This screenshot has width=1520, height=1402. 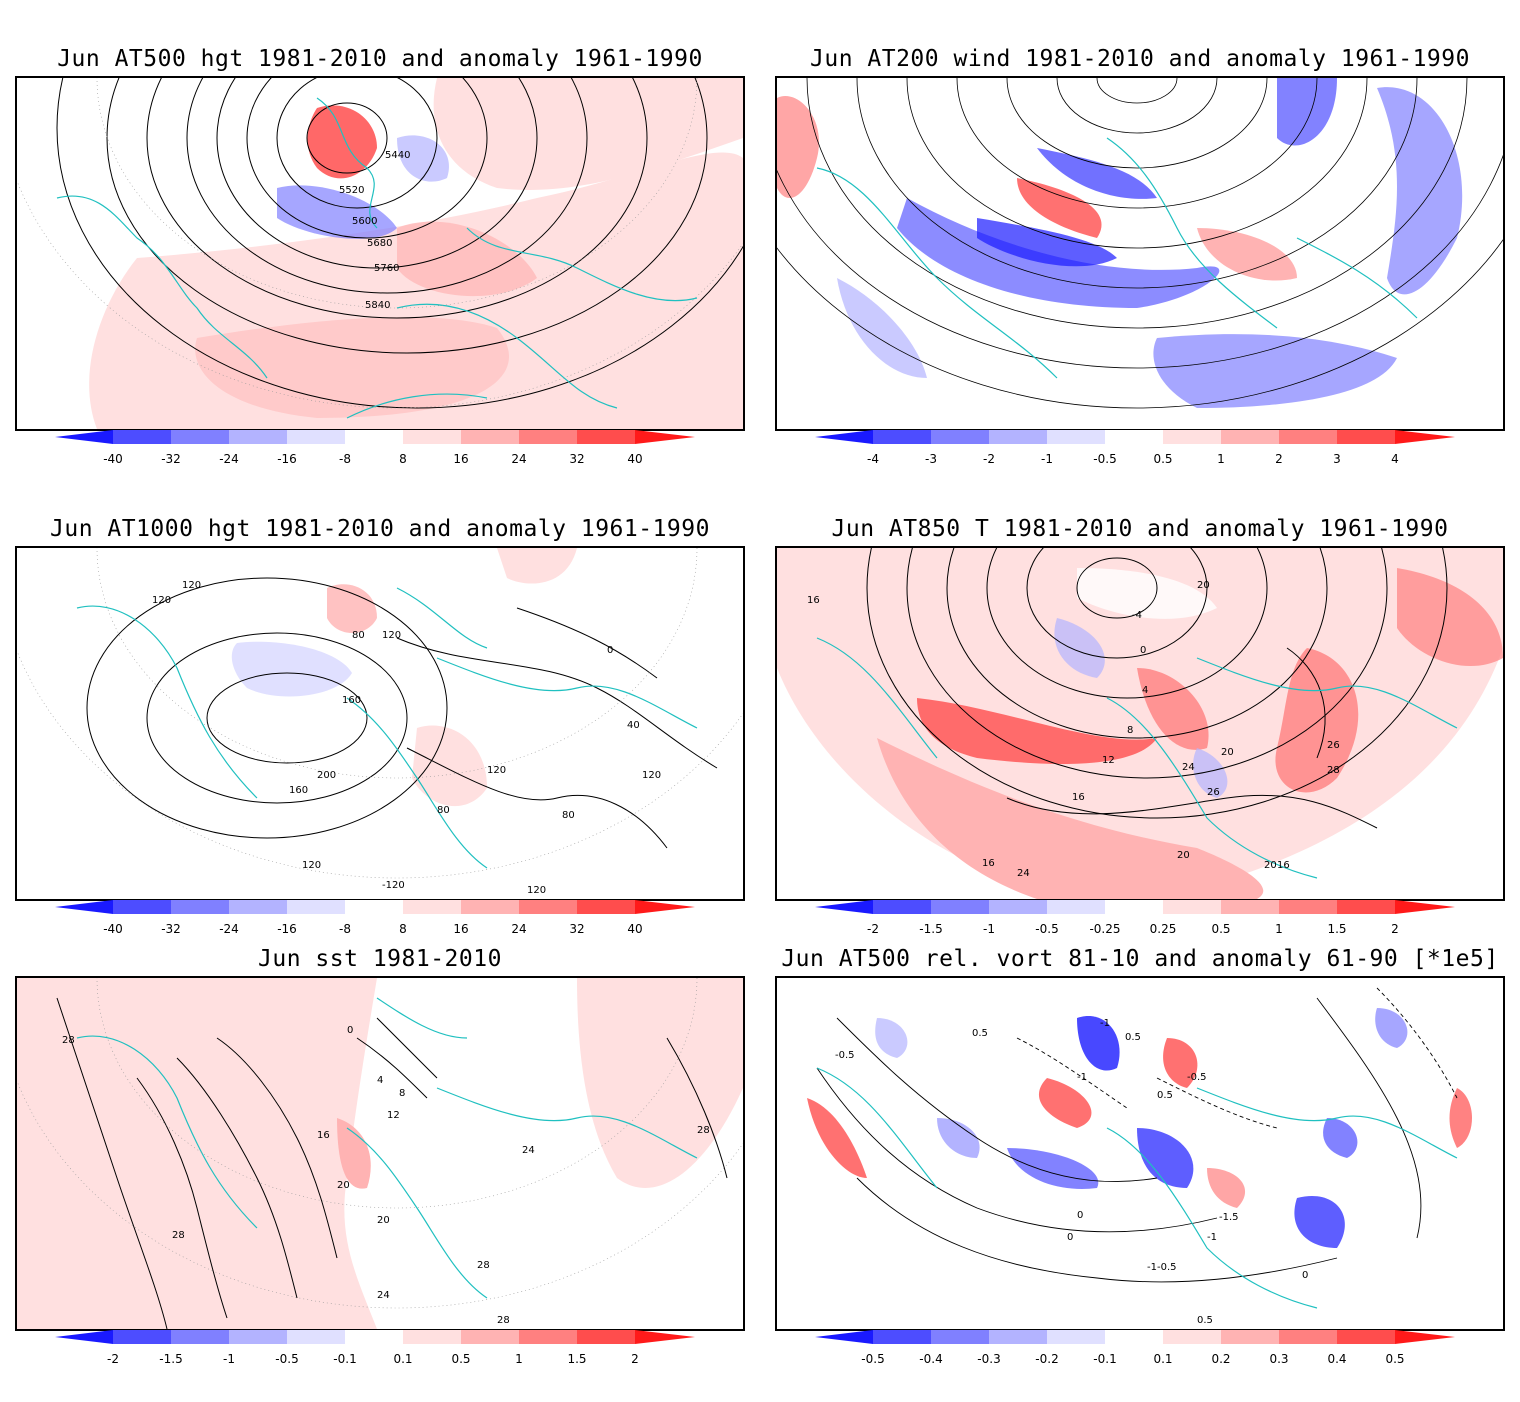 I want to click on colorbar-tick-label: 0.2, so click(x=1221, y=1359).